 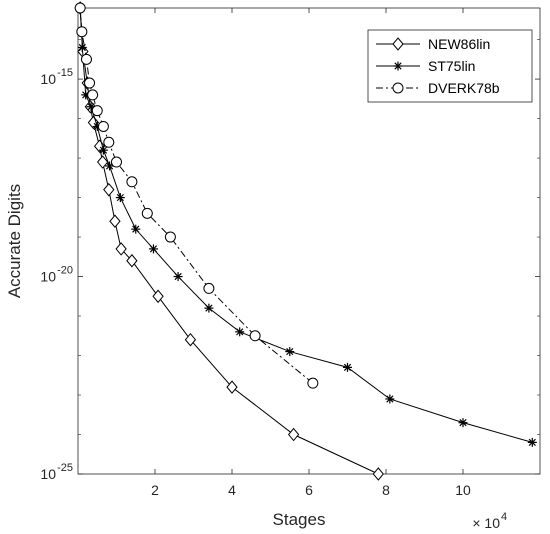 I want to click on x-multiplier-exponent: 4, so click(x=504, y=517).